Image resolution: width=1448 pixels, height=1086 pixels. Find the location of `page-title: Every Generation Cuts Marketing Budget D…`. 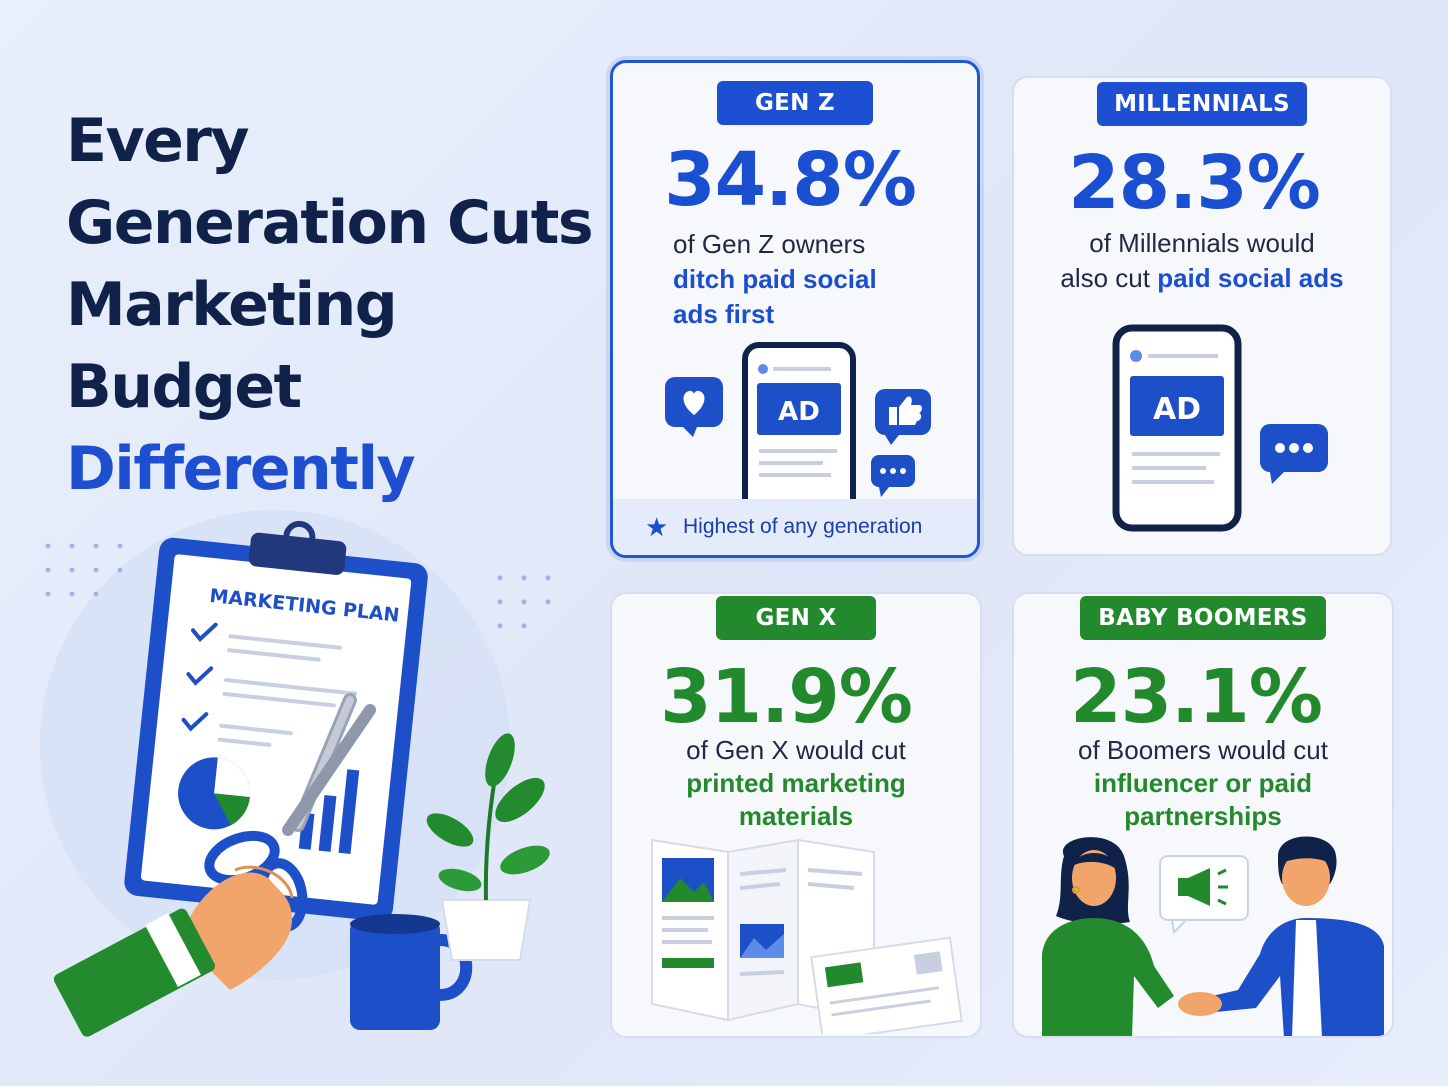

page-title: Every Generation Cuts Marketing Budget D… is located at coordinates (336, 305).